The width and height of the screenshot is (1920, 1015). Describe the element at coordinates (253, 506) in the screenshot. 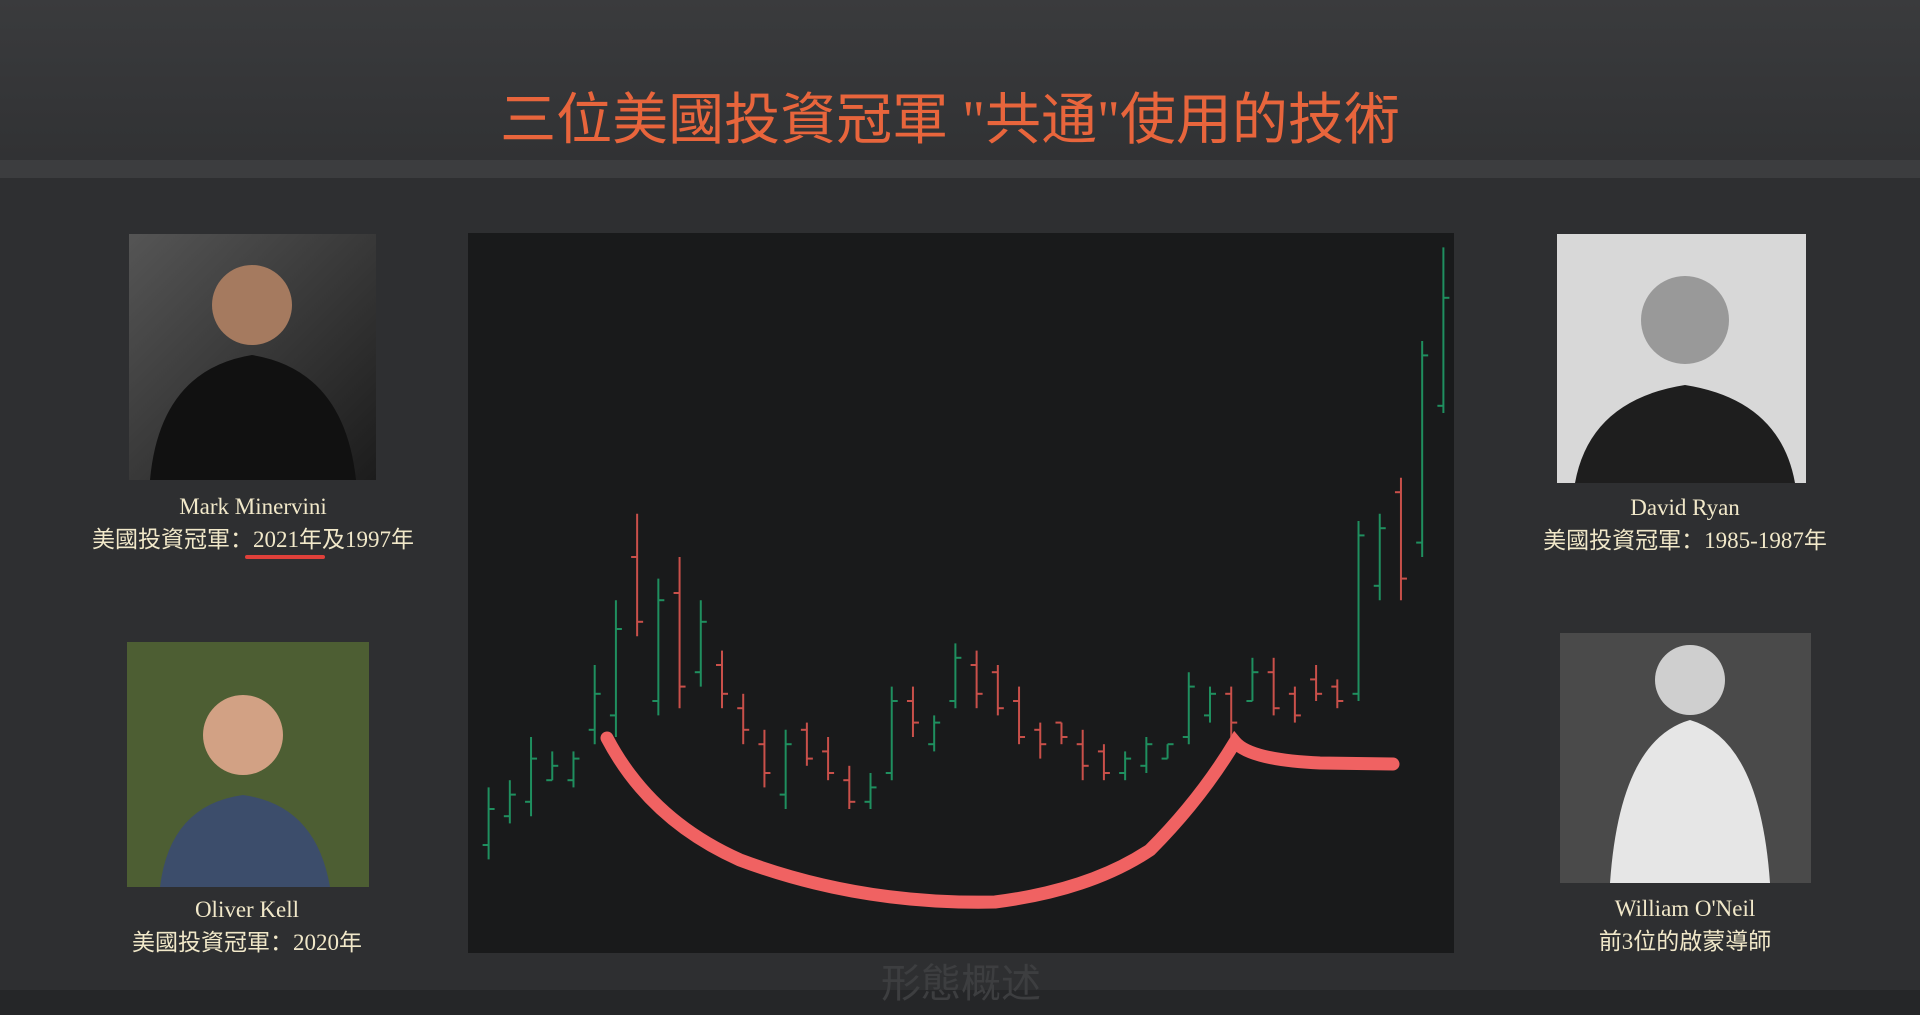

I see `person-name: Mark Minervini` at that location.